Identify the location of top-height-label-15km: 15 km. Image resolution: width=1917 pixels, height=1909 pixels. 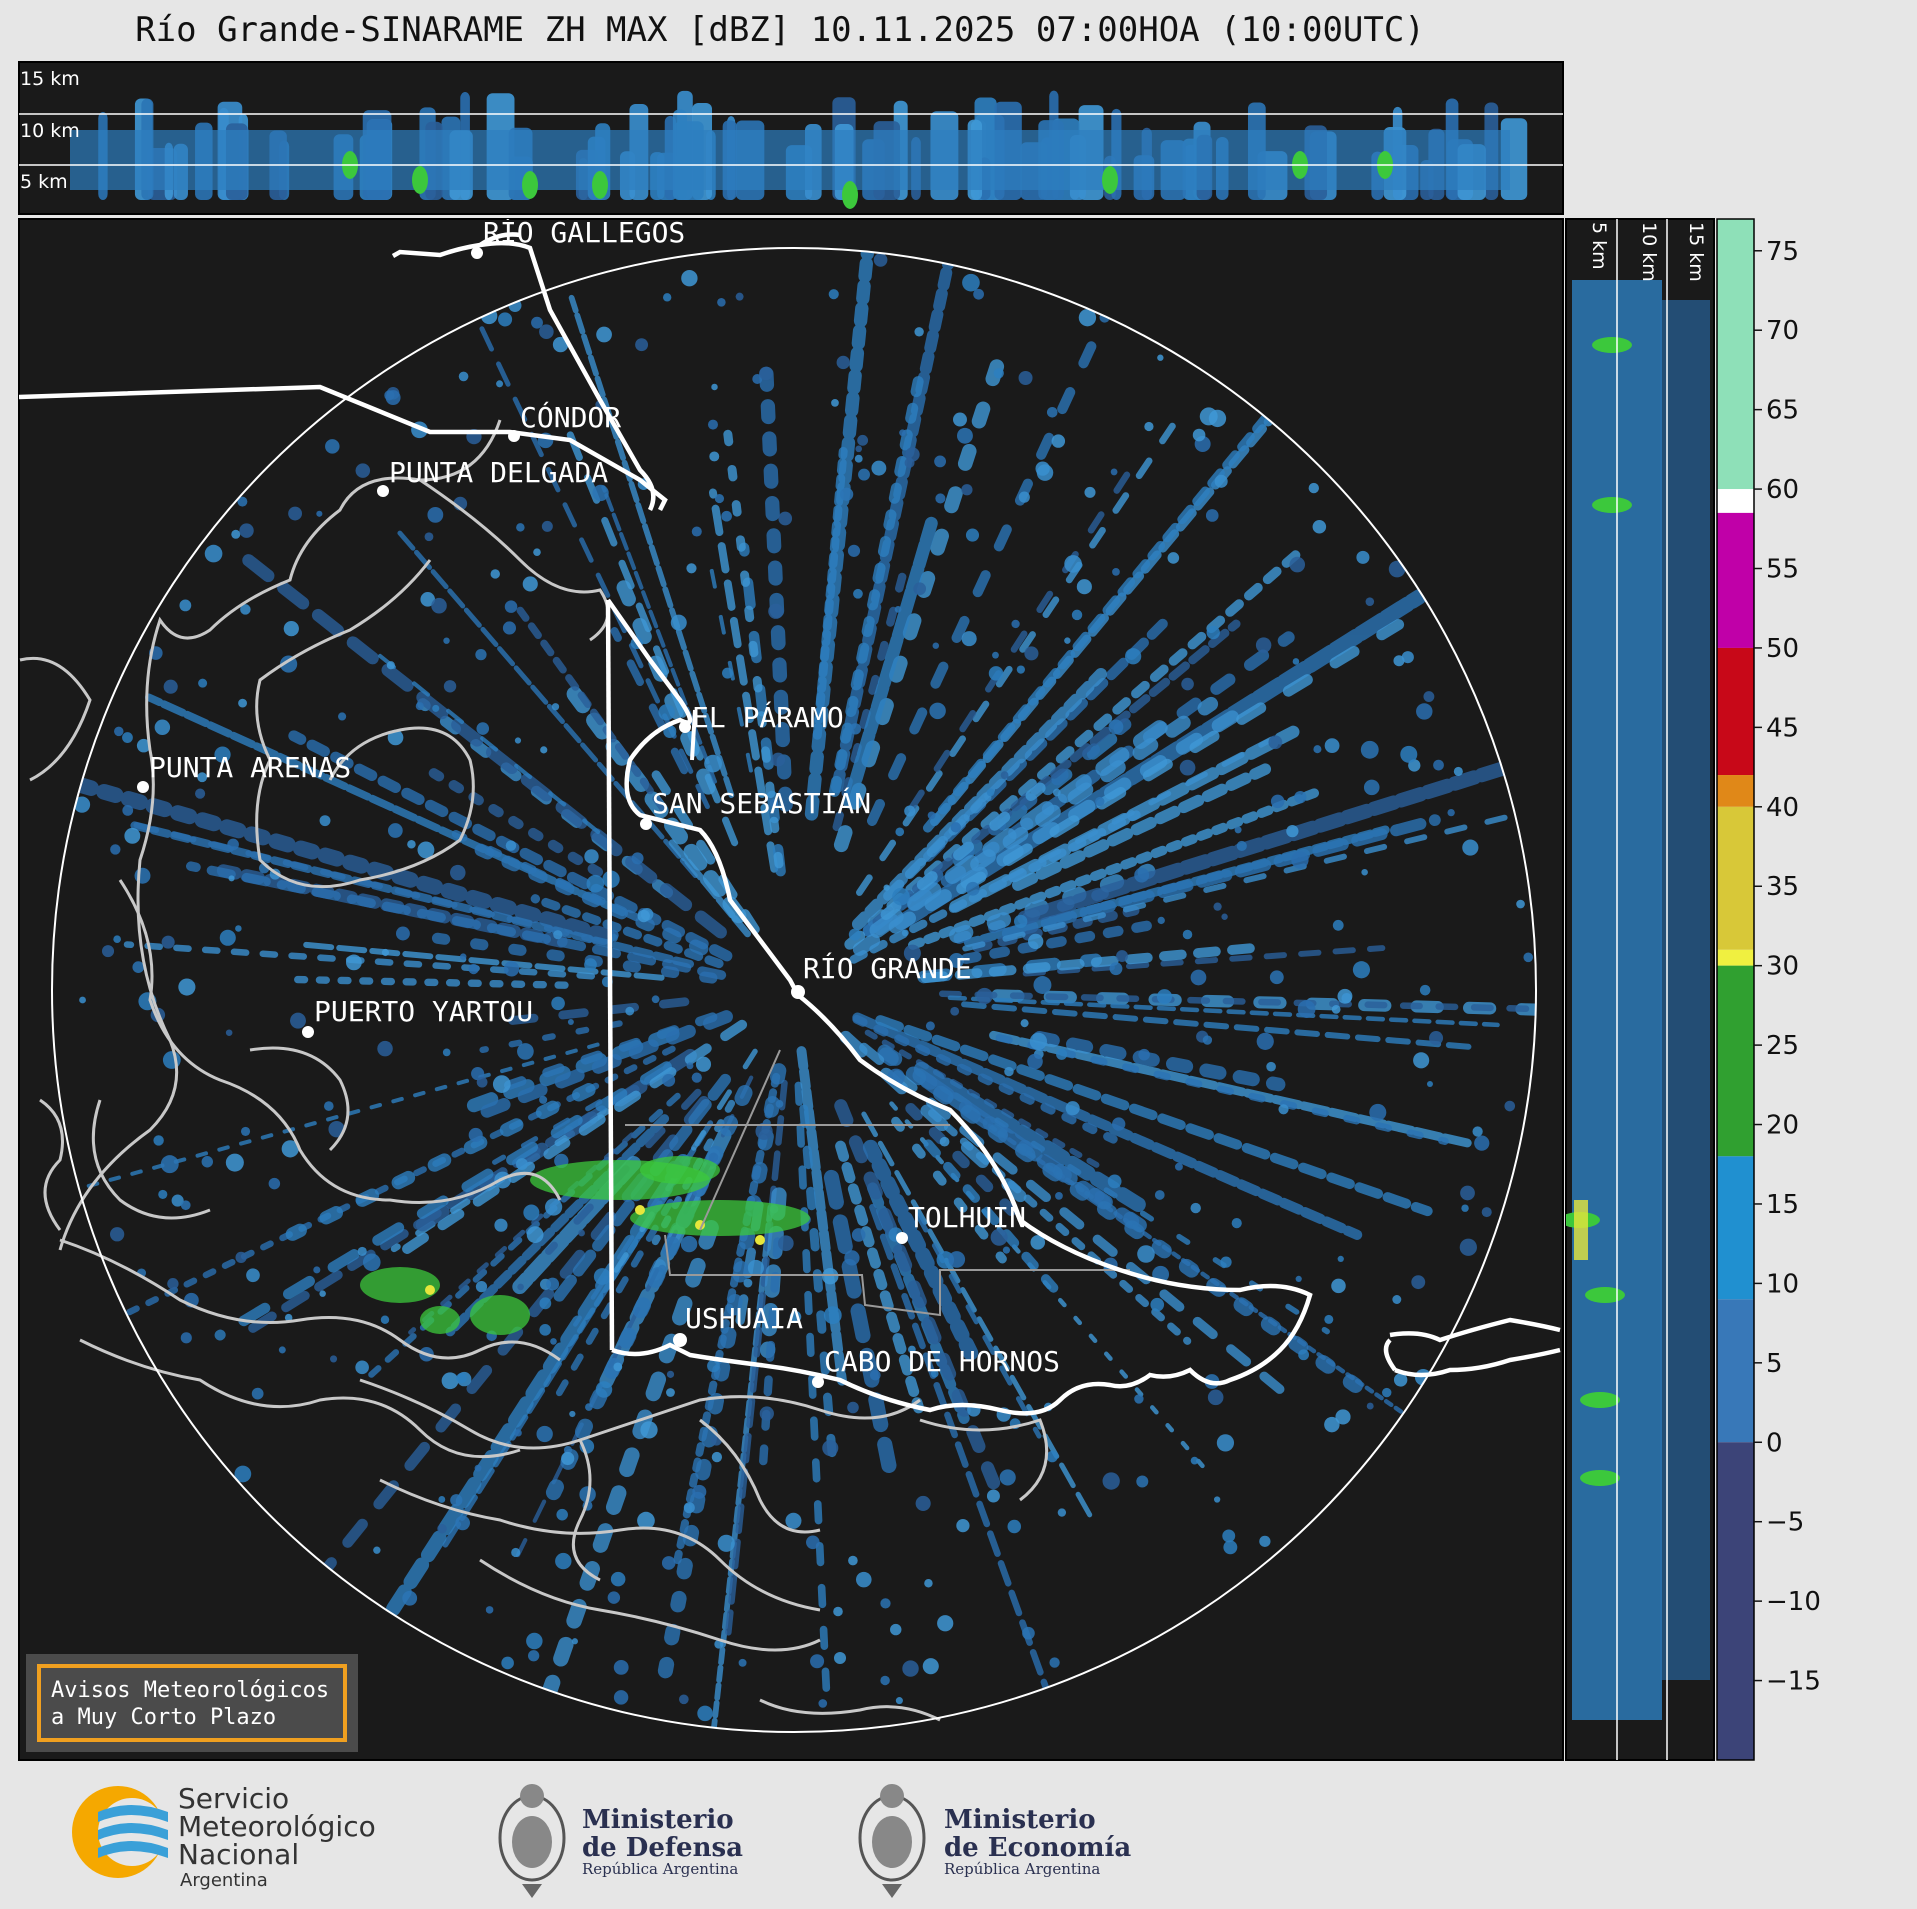
(50, 79).